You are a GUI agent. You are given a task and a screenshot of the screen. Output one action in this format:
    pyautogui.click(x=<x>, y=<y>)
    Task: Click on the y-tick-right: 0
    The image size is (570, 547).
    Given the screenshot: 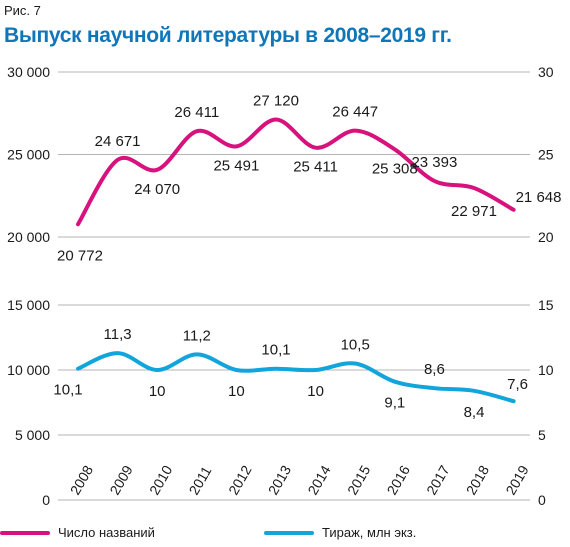 What is the action you would take?
    pyautogui.click(x=542, y=500)
    